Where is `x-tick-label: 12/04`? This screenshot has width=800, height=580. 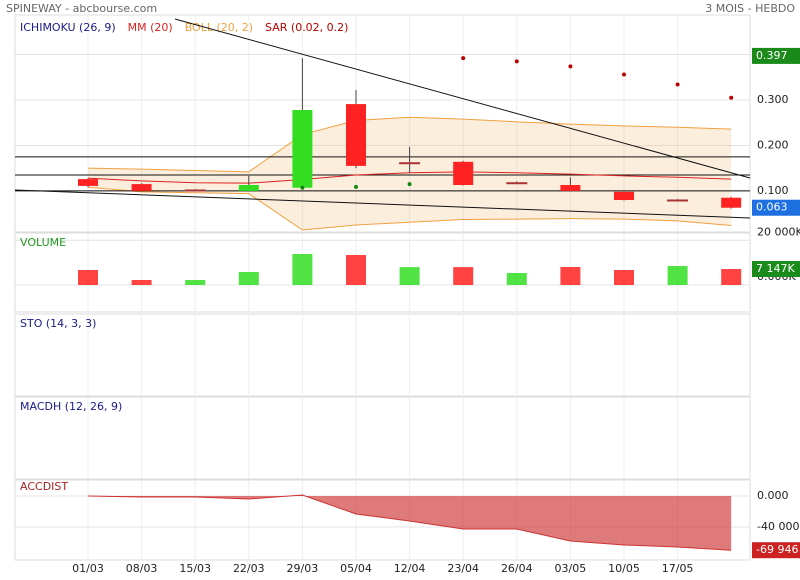
x-tick-label: 12/04 is located at coordinates (410, 568).